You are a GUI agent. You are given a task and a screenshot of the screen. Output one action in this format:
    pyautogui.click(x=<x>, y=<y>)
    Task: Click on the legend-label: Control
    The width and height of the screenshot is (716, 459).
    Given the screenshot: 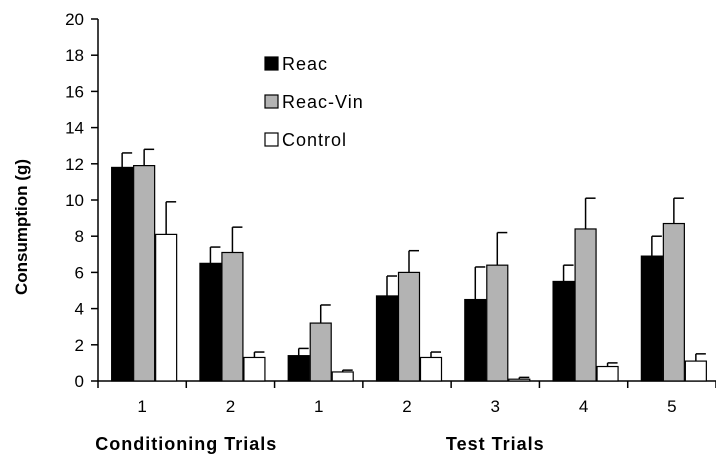 What is the action you would take?
    pyautogui.click(x=314, y=140)
    